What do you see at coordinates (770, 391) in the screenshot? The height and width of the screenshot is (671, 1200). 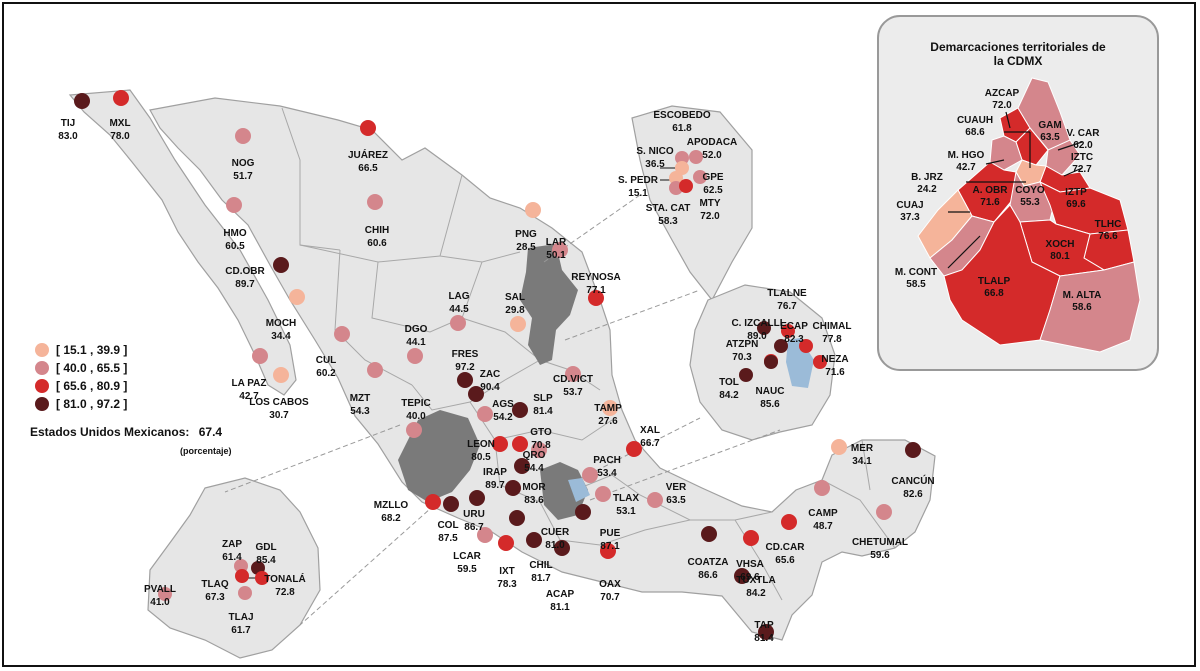 I see `metro-label-nauc: NAUC` at bounding box center [770, 391].